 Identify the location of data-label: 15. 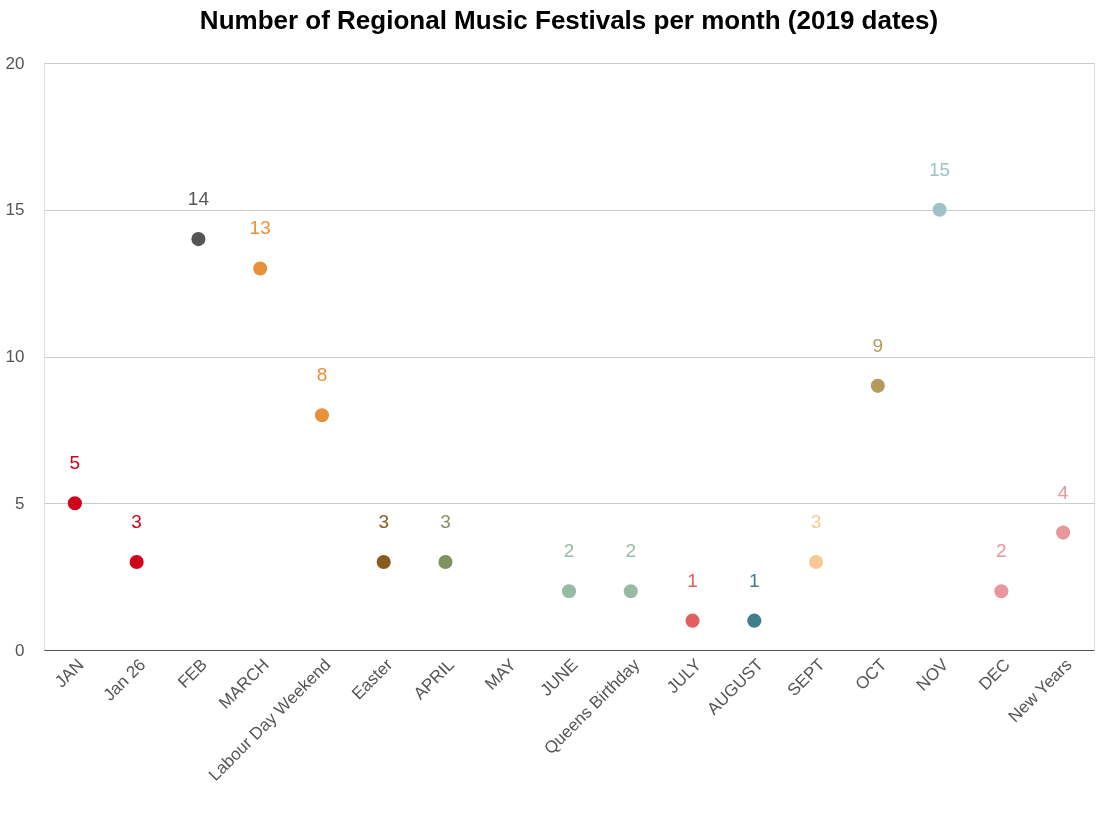
(940, 169).